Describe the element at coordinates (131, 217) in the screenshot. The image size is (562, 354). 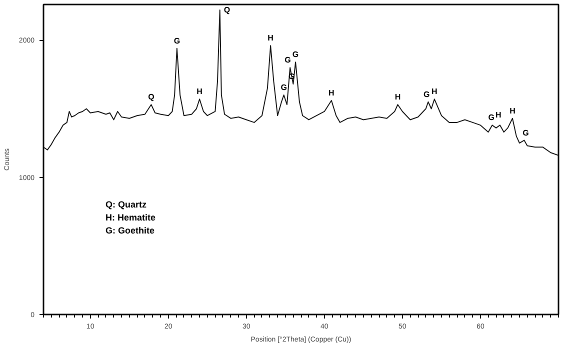
I see `annotation: H: Hematite` at that location.